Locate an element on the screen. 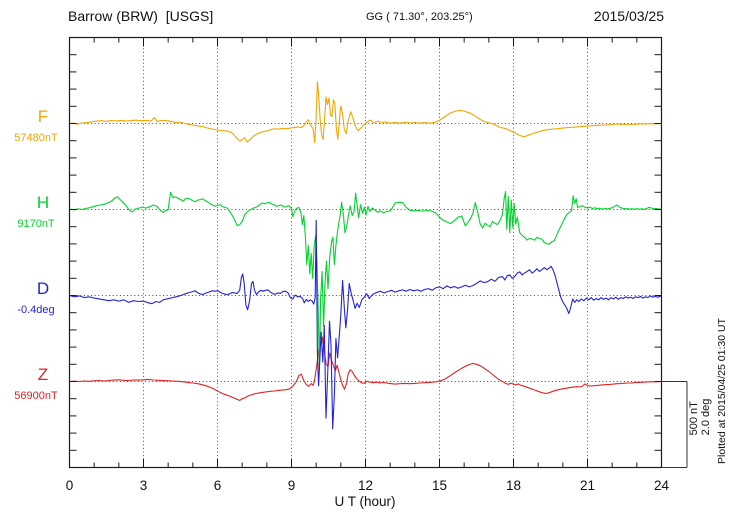 This screenshot has width=730, height=520. x-tick-label: 3 is located at coordinates (144, 485).